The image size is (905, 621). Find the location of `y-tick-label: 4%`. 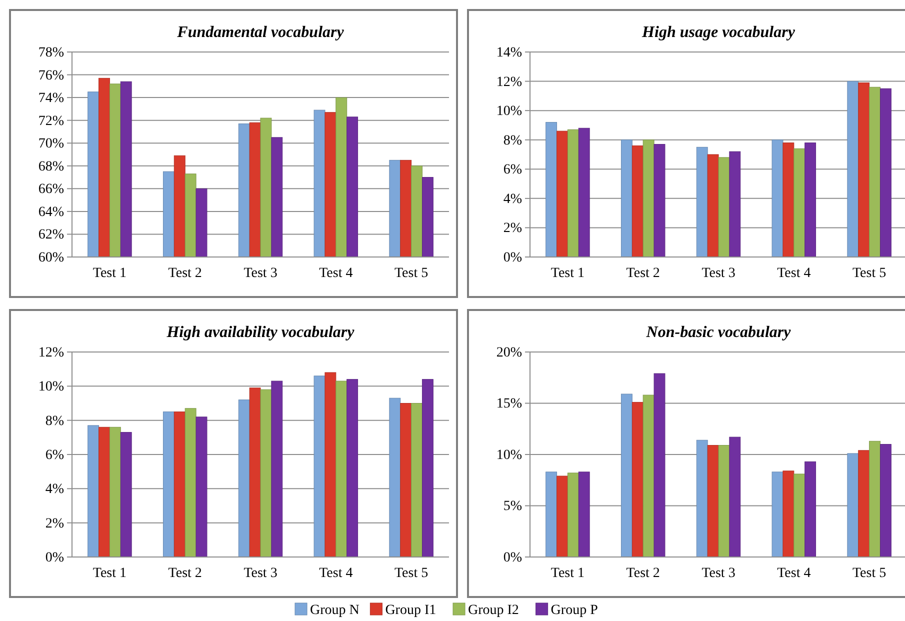

y-tick-label: 4% is located at coordinates (512, 199).